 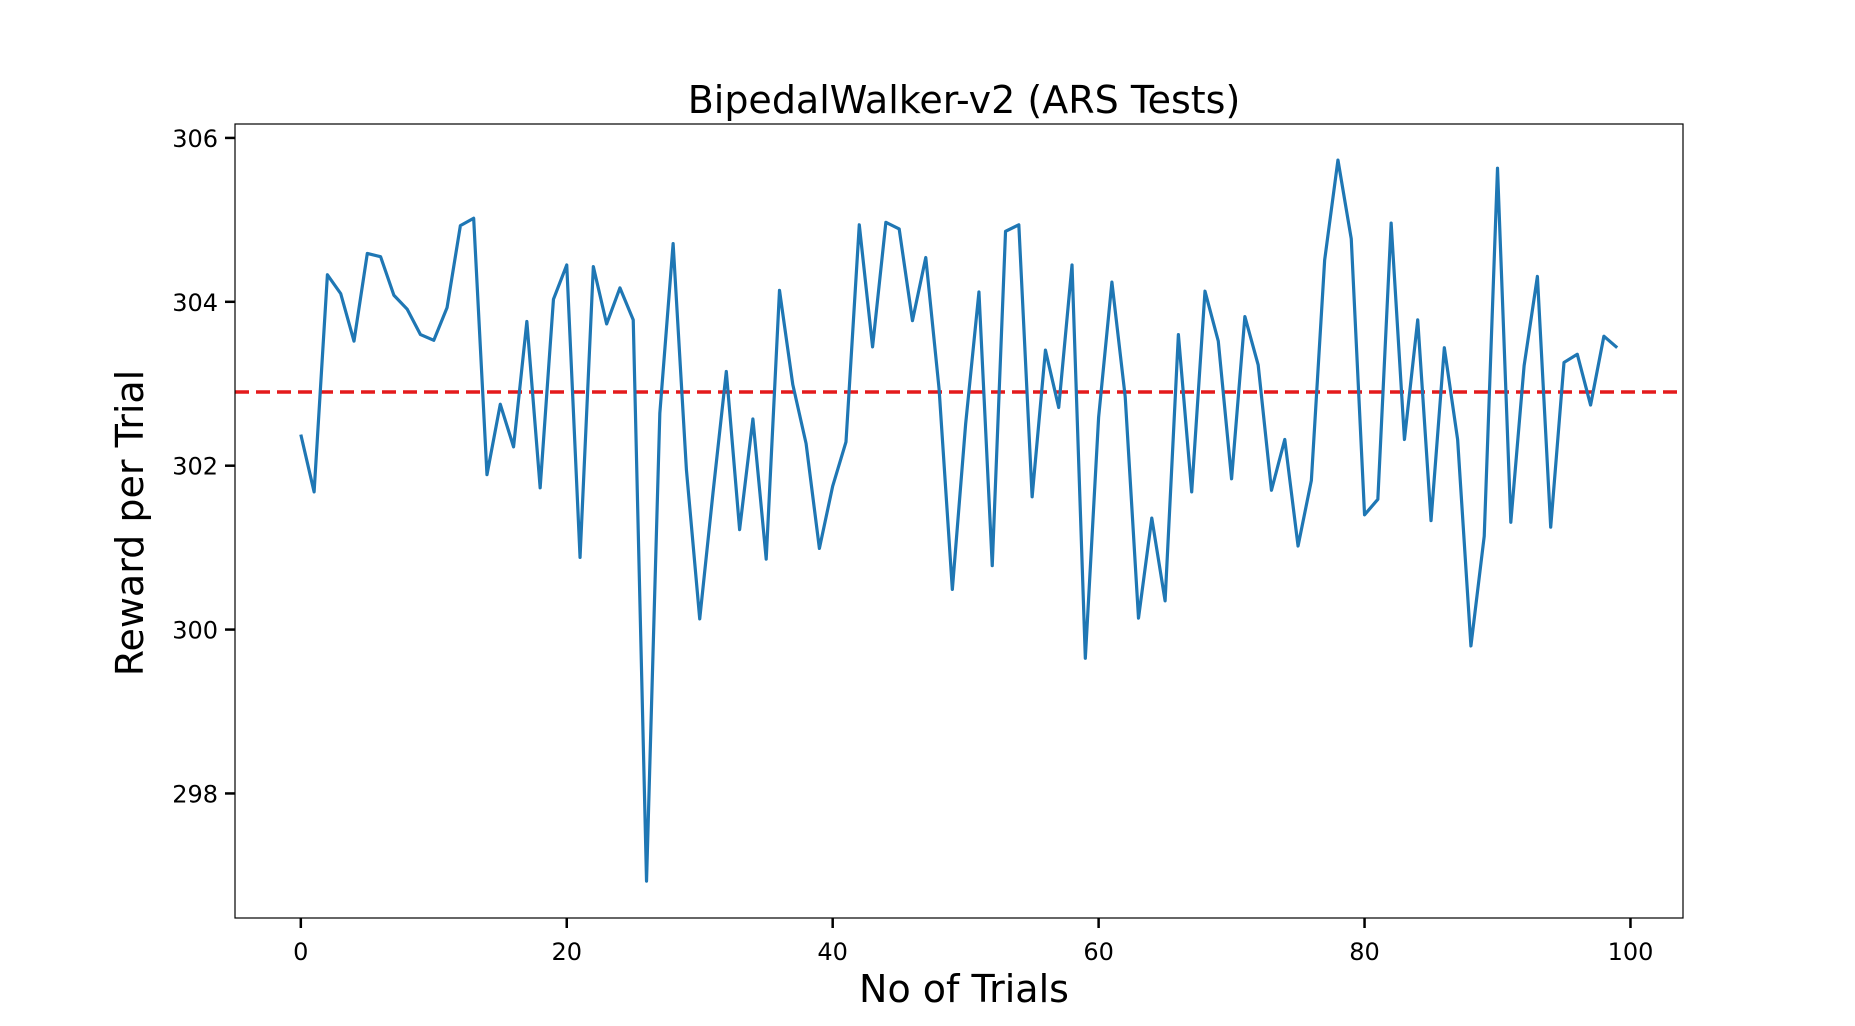 What do you see at coordinates (973, 942) in the screenshot?
I see `x-axis: 0 20 40 60 80 100` at bounding box center [973, 942].